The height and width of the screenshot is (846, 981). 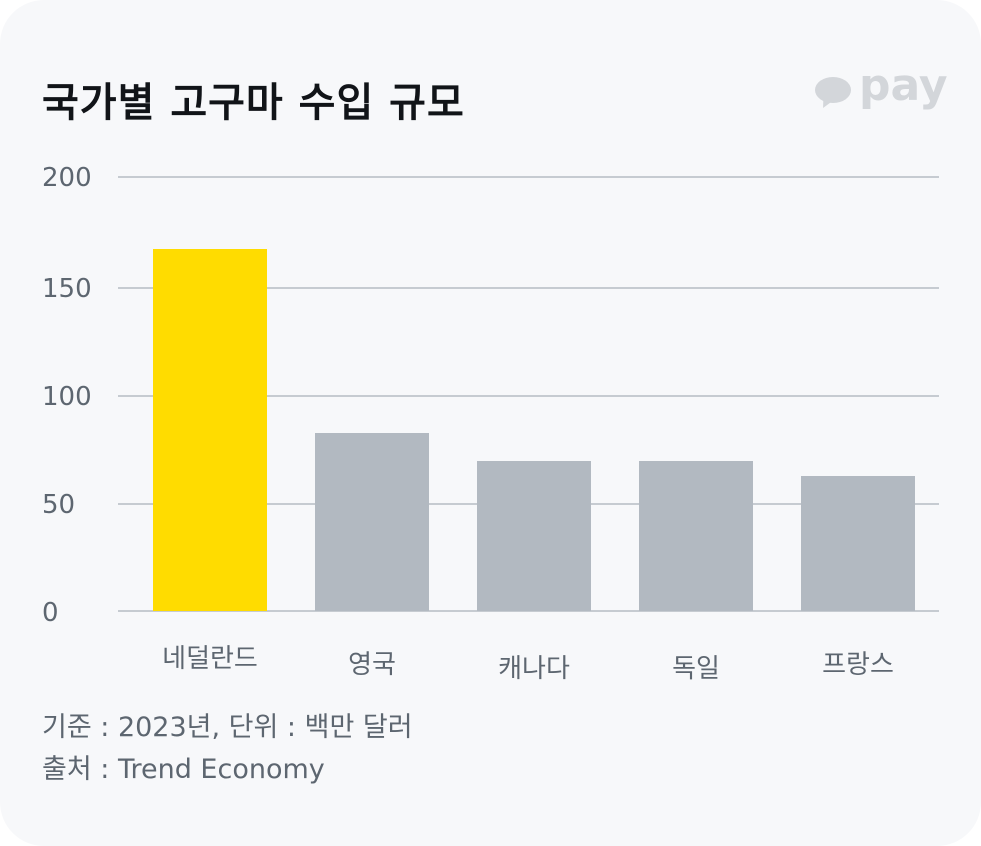 What do you see at coordinates (50, 613) in the screenshot?
I see `y-tick-label: 0` at bounding box center [50, 613].